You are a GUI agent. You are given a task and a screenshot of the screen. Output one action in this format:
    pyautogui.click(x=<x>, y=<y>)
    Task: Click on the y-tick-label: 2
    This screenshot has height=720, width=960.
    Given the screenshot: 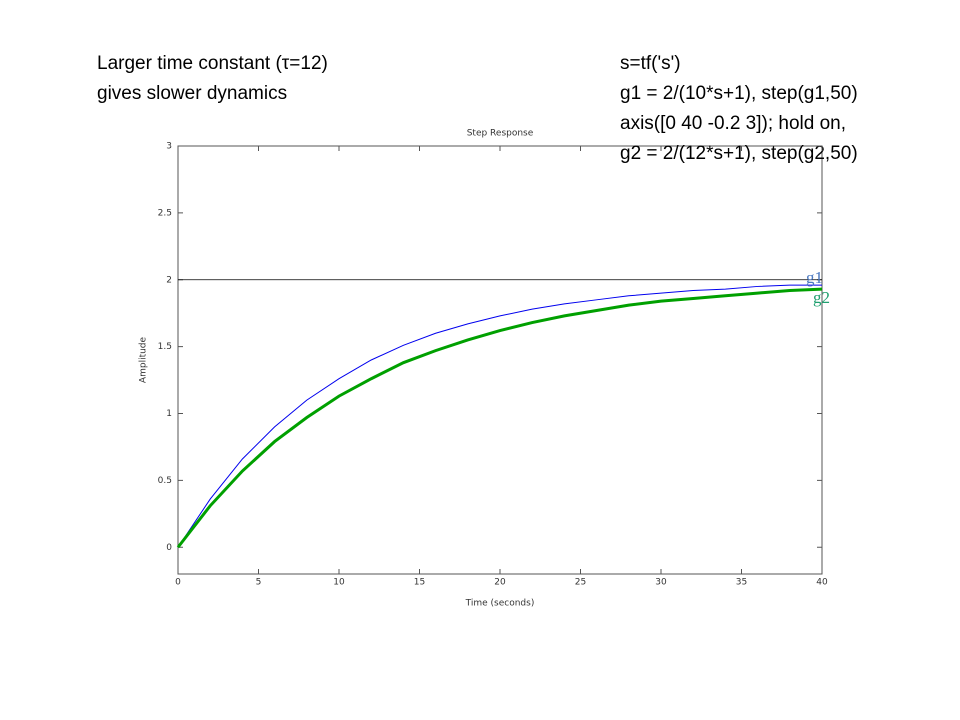 What is the action you would take?
    pyautogui.click(x=169, y=280)
    